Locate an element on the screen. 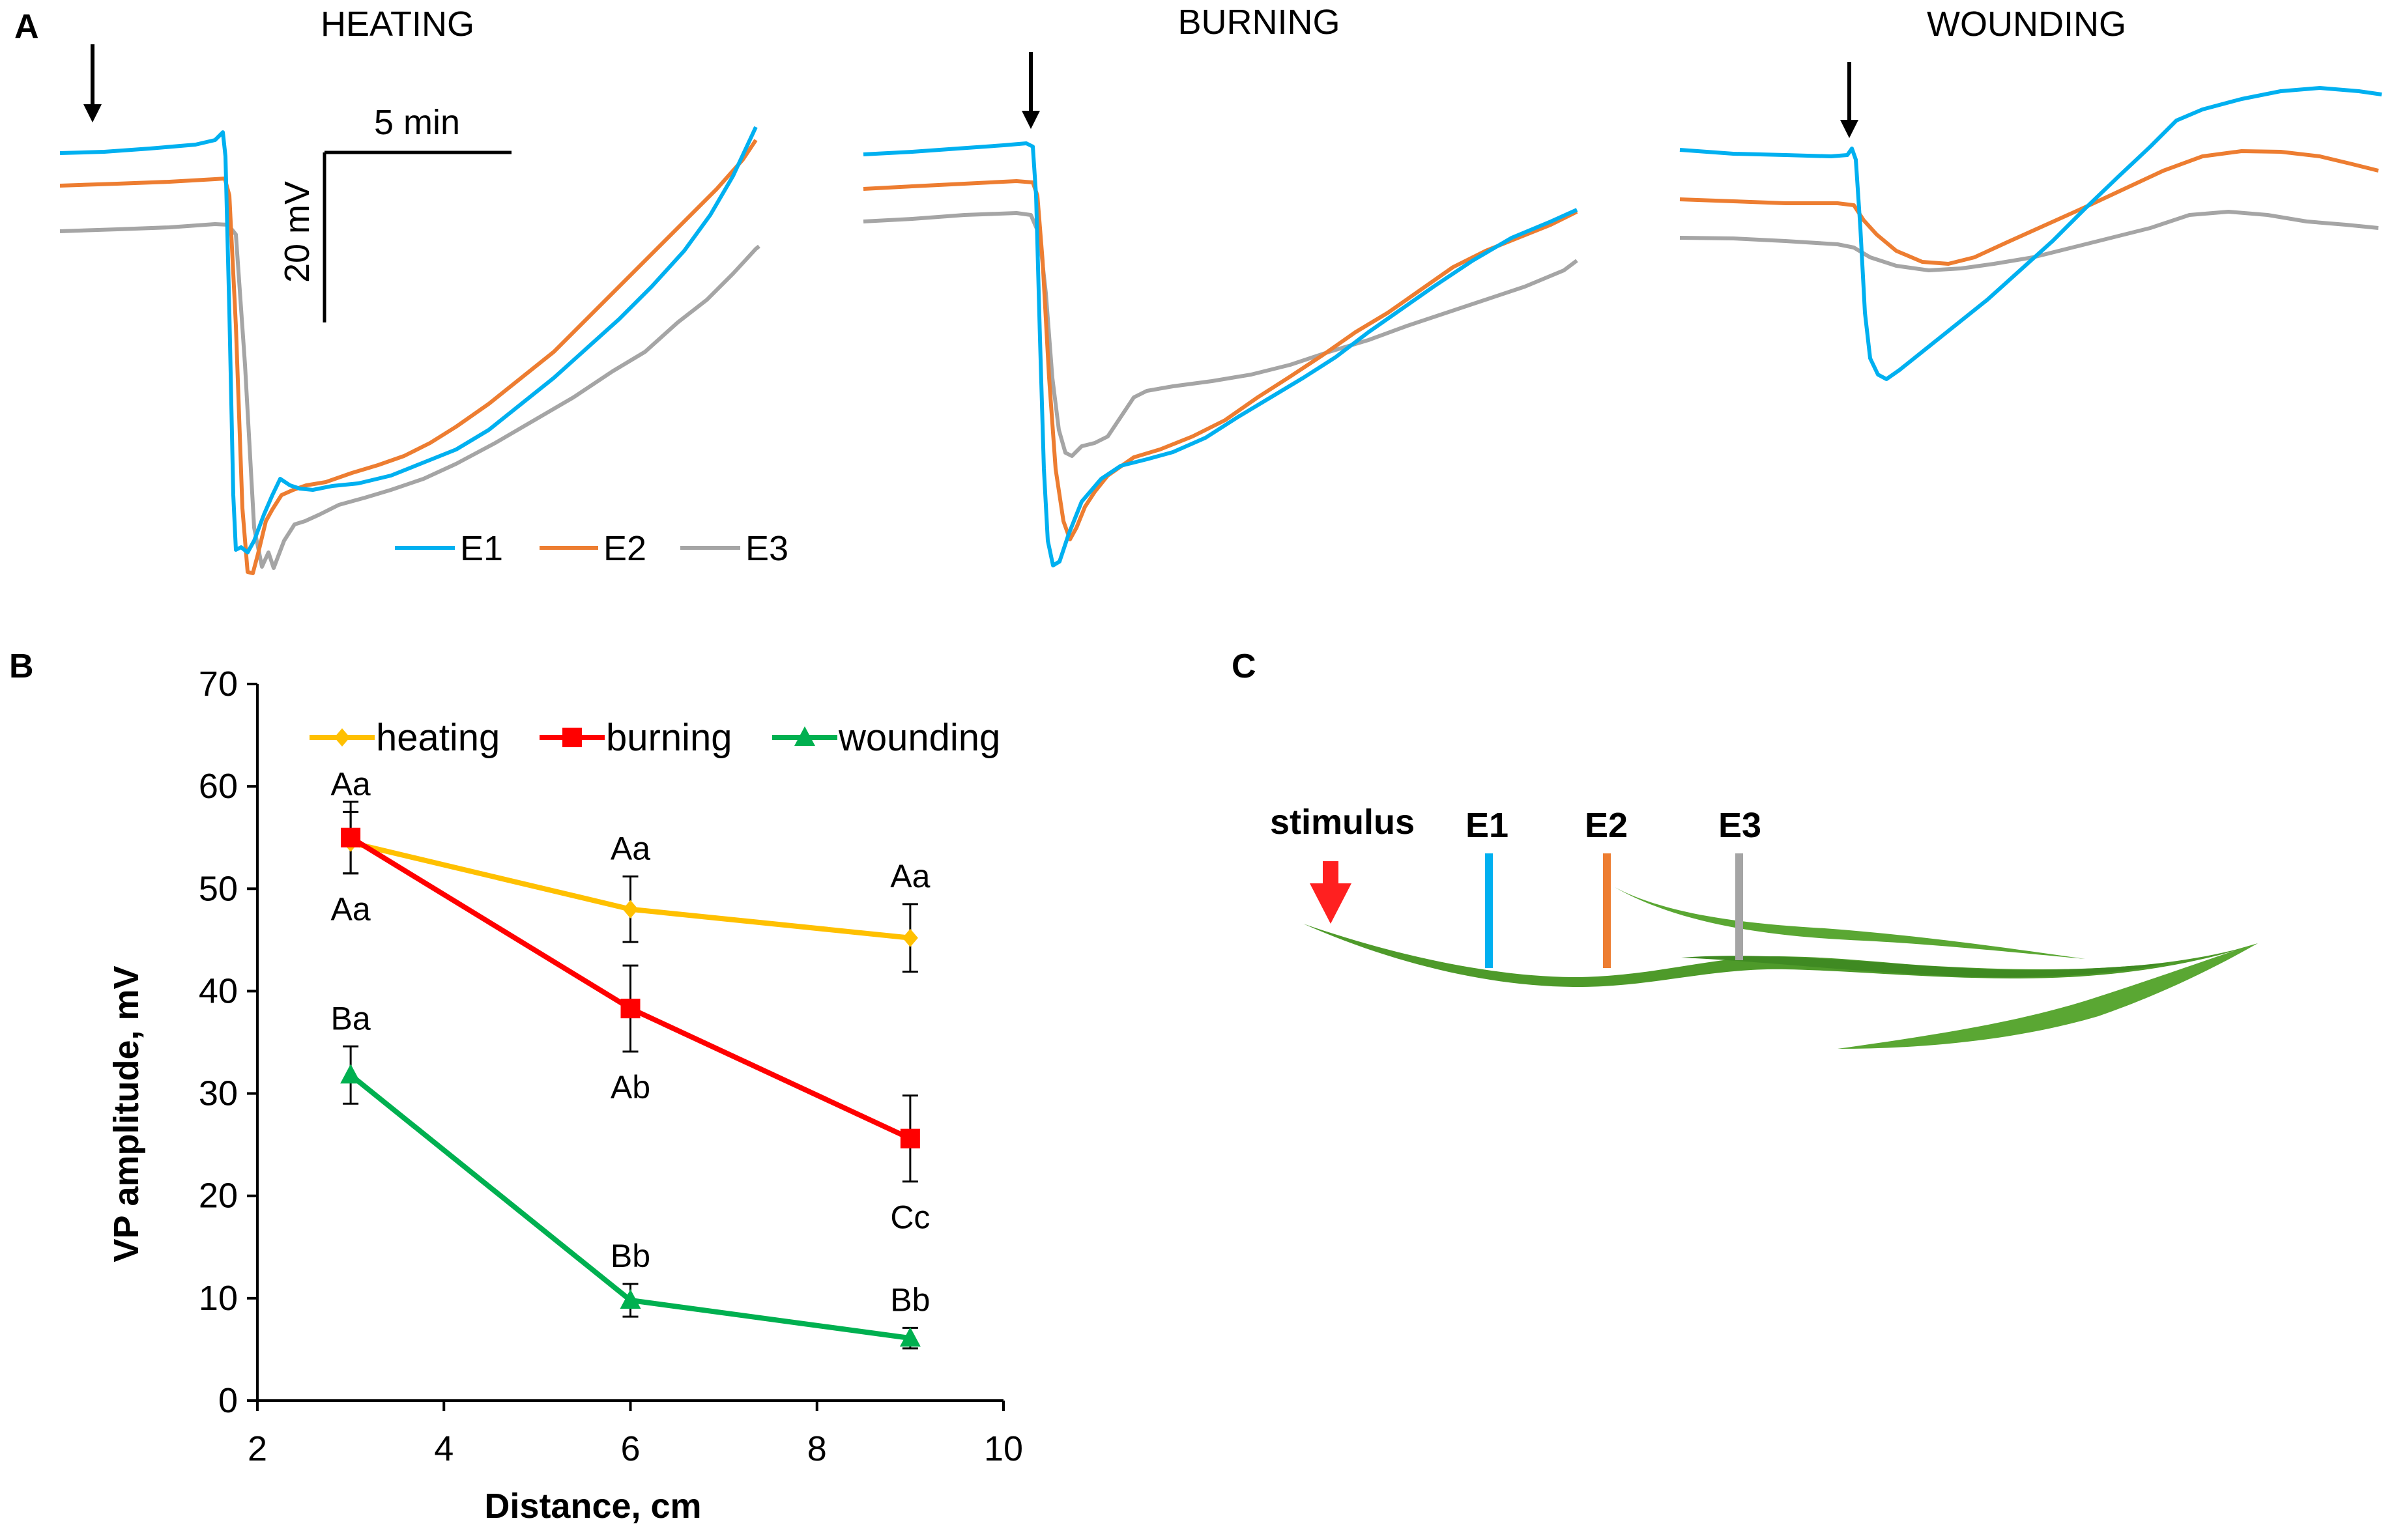 Image resolution: width=2396 pixels, height=1540 pixels. panel-b-label: B is located at coordinates (21, 666).